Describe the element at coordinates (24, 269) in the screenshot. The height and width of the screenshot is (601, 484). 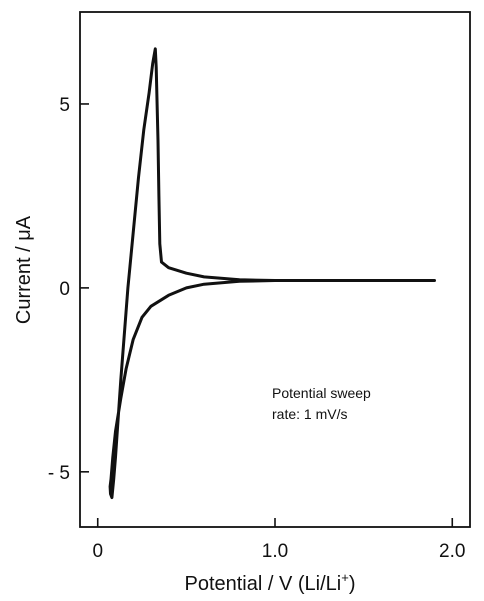
I see `y-axis-label: Current / μA` at that location.